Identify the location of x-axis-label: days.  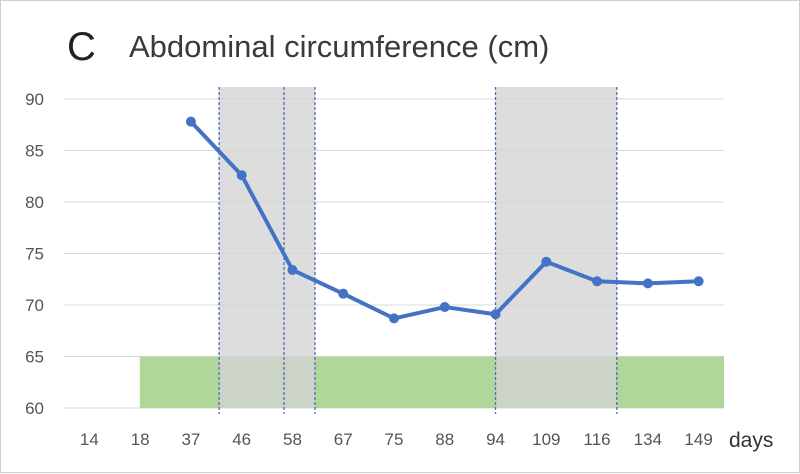
(751, 440).